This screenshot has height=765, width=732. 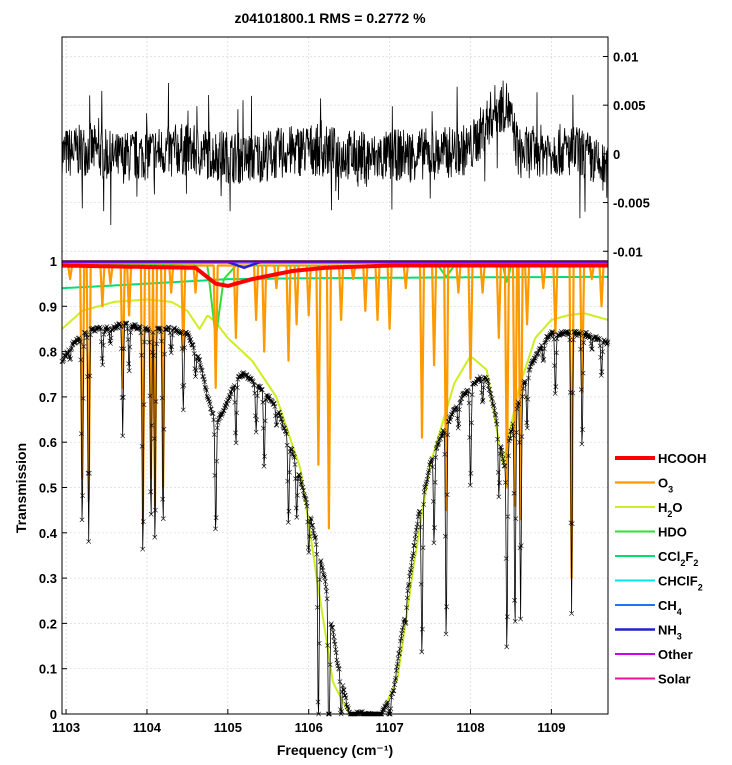 I want to click on legend-label-nh3: NH3, so click(x=670, y=632).